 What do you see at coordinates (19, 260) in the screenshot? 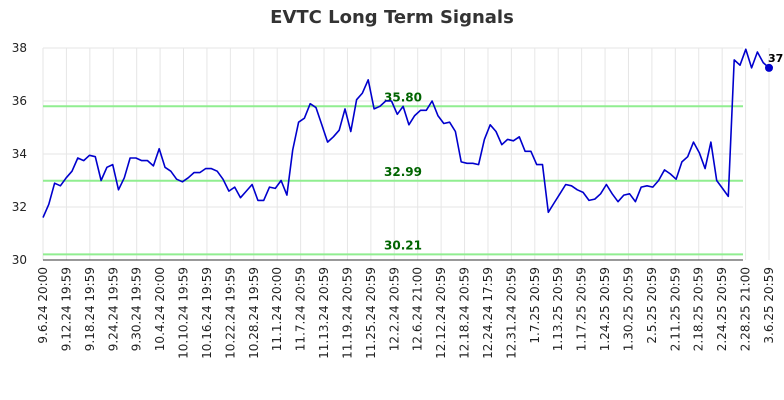
I see `y-tick-label: 30` at bounding box center [19, 260].